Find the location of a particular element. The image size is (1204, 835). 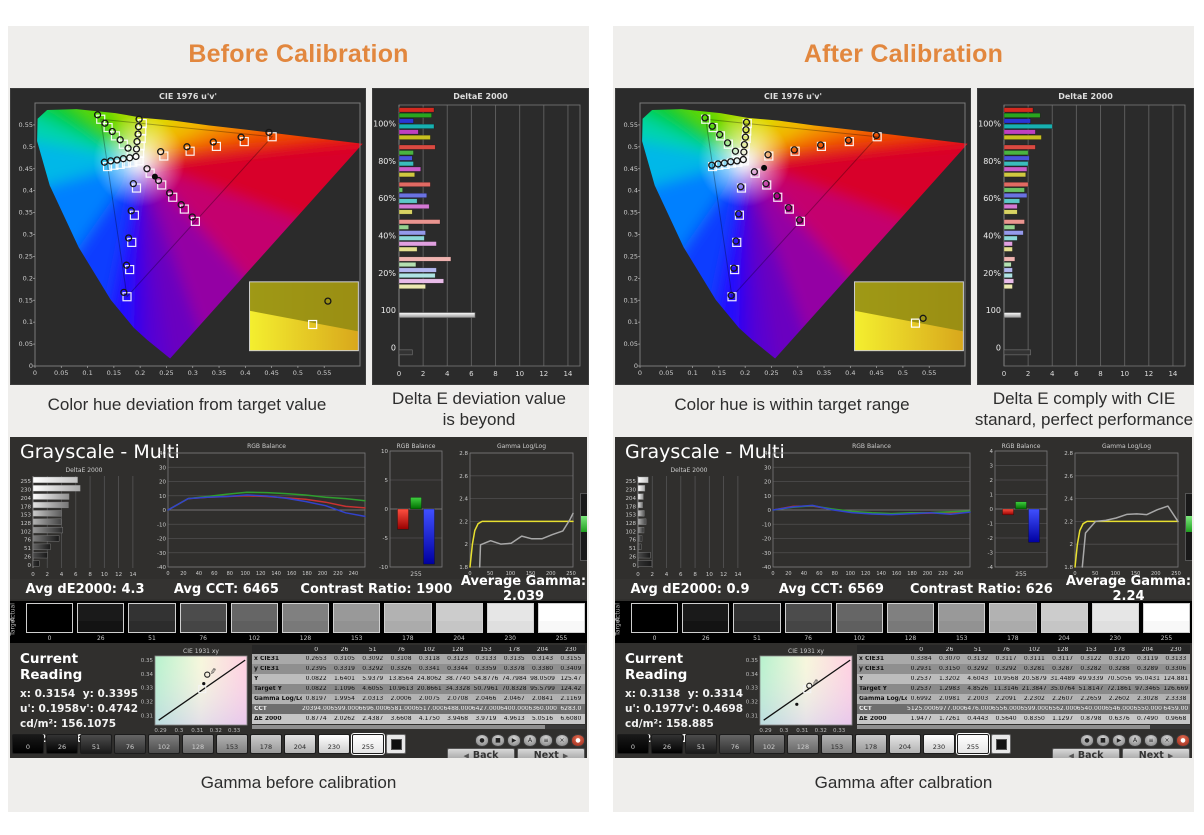

svg-text: 120 is located at coordinates (261, 574).